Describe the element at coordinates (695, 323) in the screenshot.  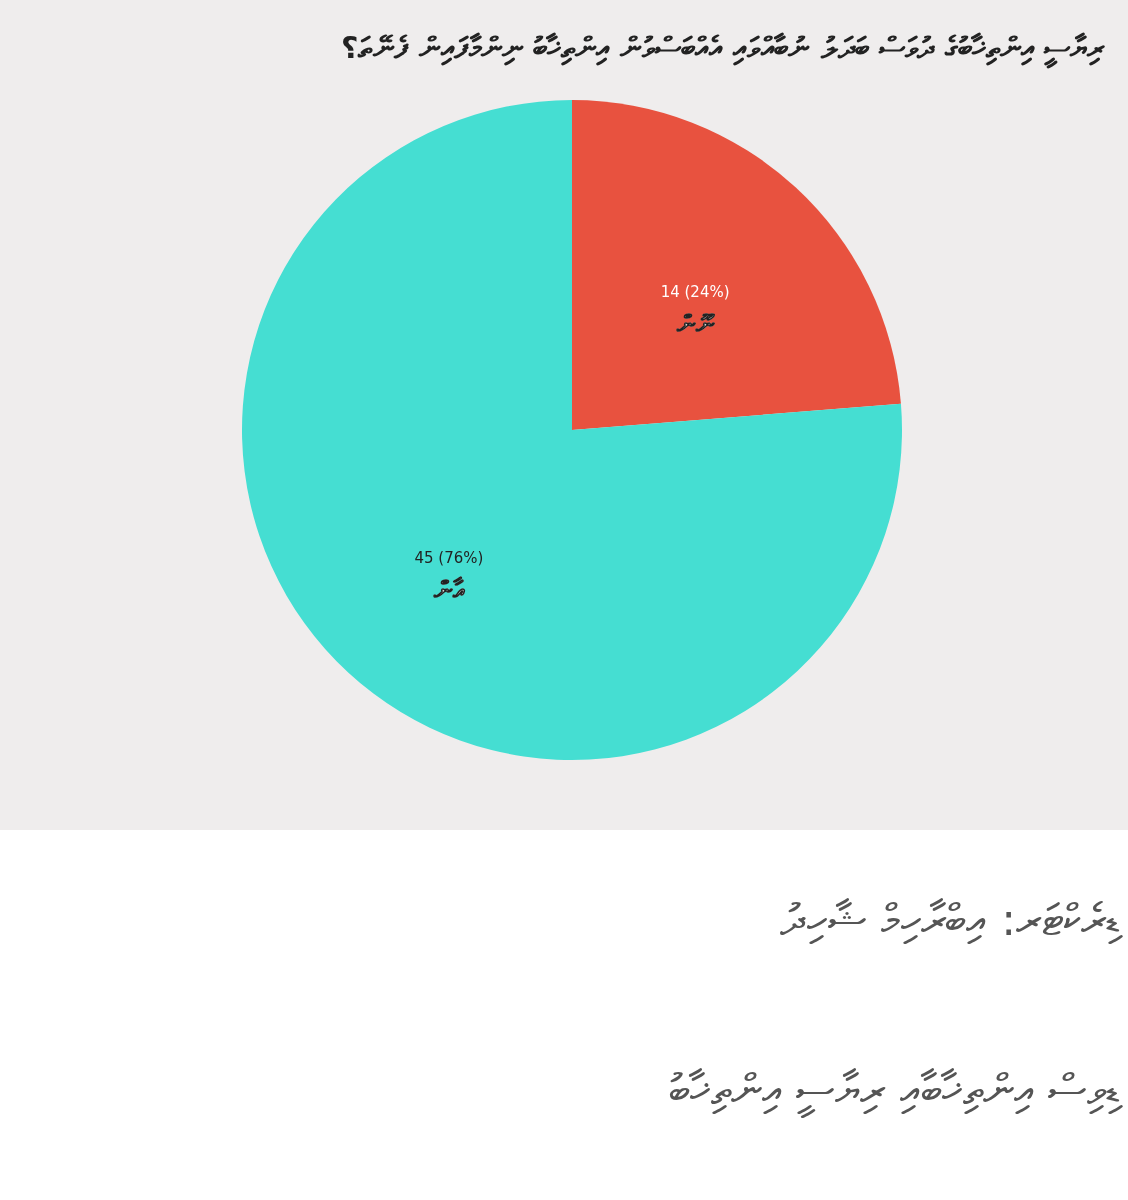
I see `slice-label: ނޫން` at that location.